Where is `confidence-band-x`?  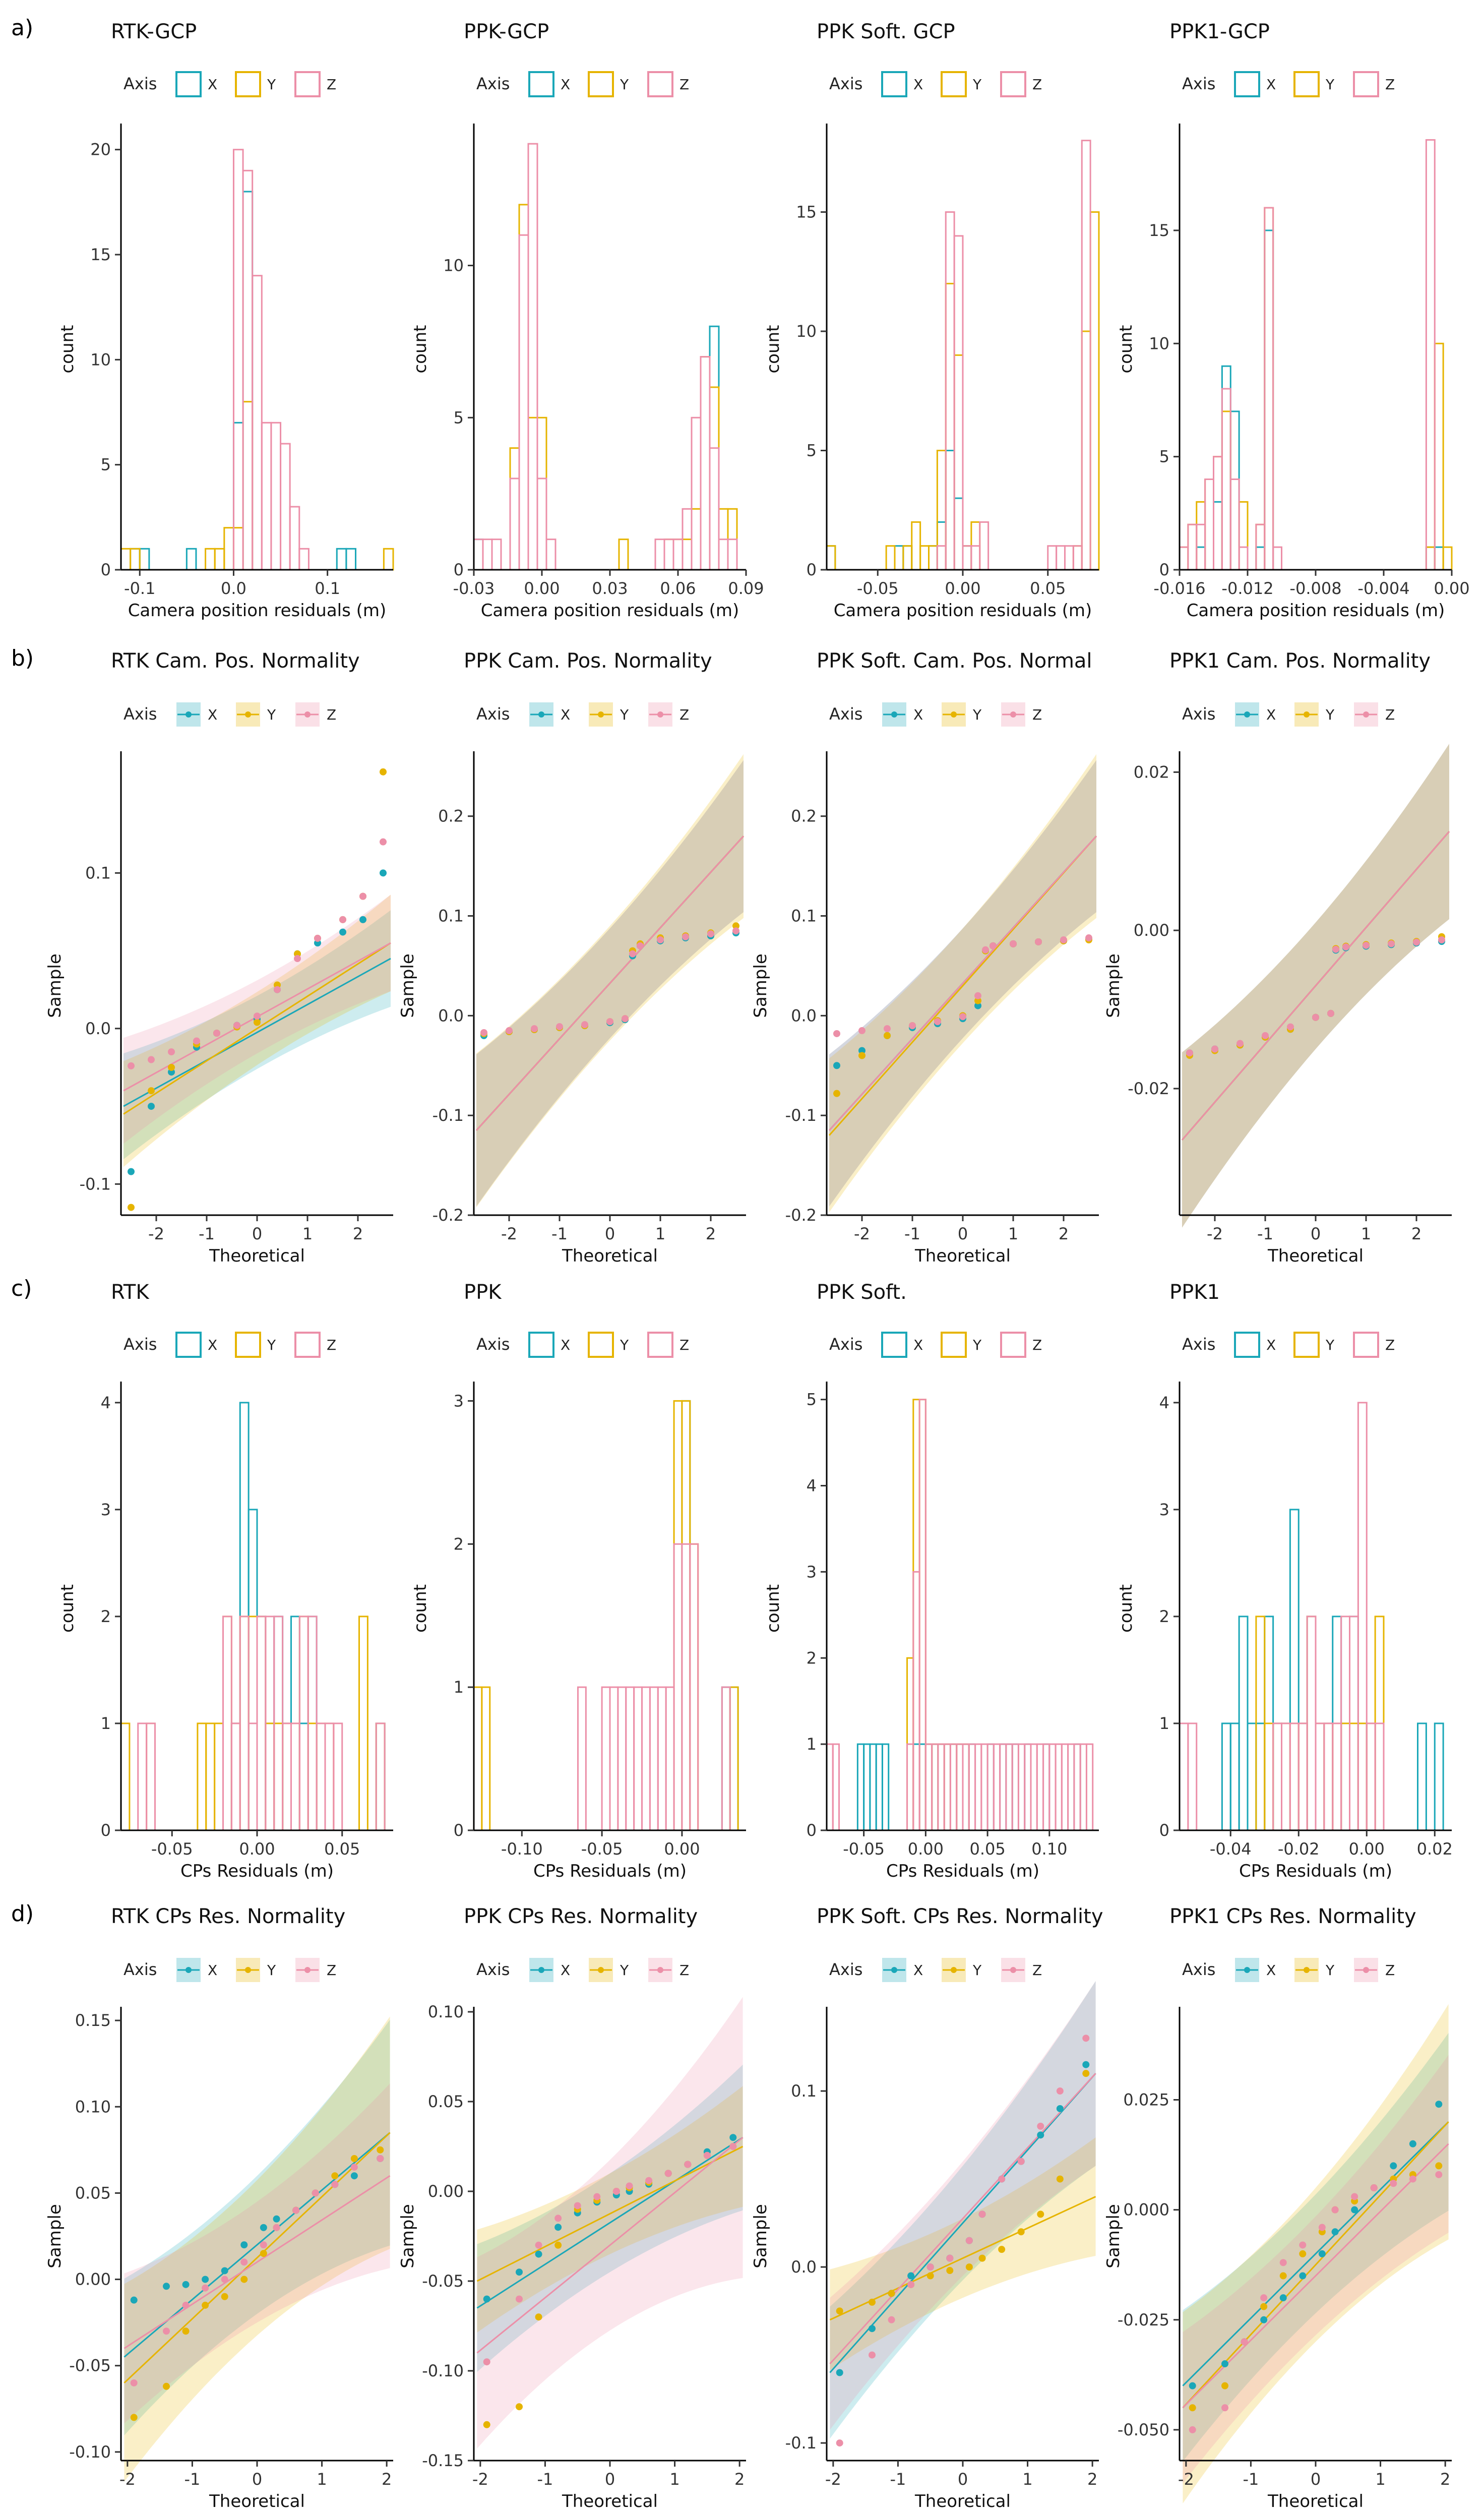 confidence-band-x is located at coordinates (257, 1035).